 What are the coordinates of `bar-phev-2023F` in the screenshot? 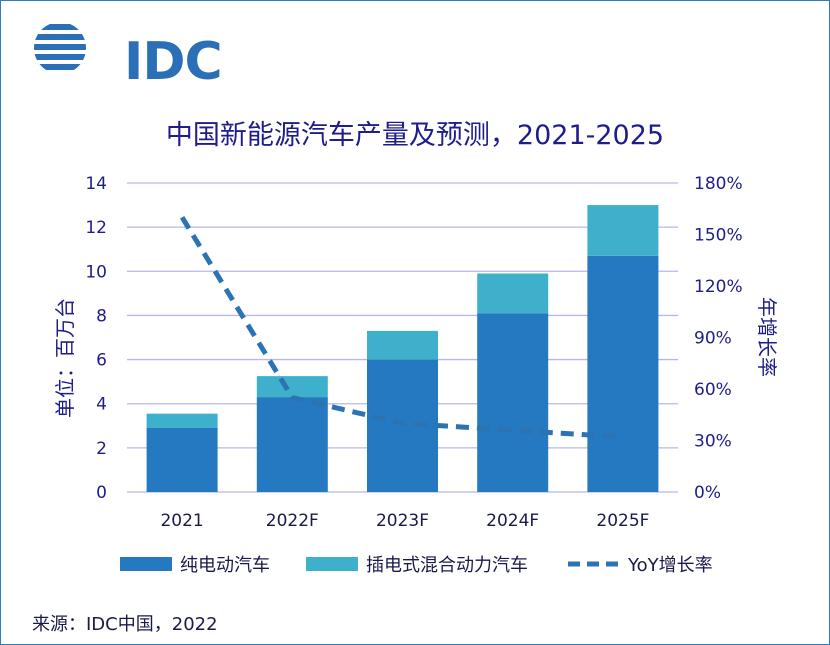 It's located at (402, 345).